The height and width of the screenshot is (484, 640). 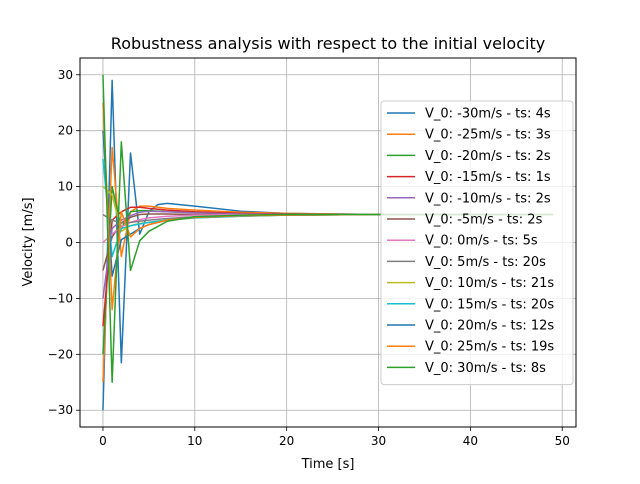 What do you see at coordinates (488, 114) in the screenshot?
I see `legend-label-0: V_0: -30m/s - ts: 4s` at bounding box center [488, 114].